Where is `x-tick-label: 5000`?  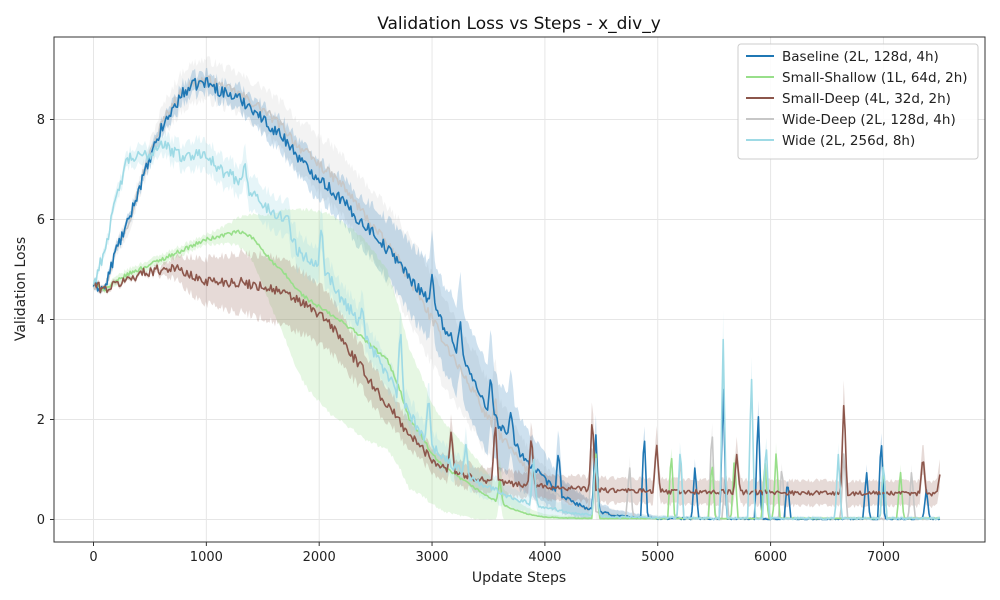
x-tick-label: 5000 is located at coordinates (657, 557).